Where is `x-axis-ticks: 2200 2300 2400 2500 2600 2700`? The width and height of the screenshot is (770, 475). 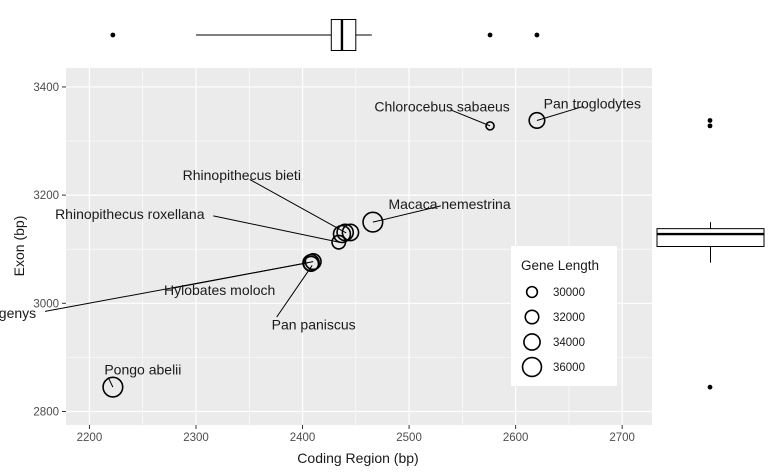
x-axis-ticks: 2200 2300 2400 2500 2600 2700 is located at coordinates (356, 434).